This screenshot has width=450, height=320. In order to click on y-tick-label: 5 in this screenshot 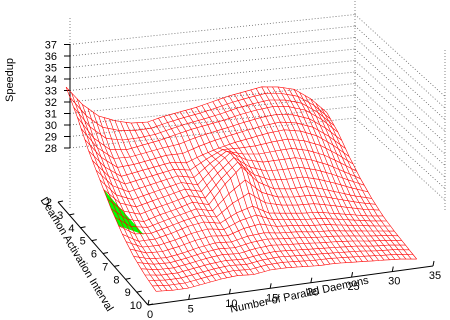, I will do `click(83, 242)`.